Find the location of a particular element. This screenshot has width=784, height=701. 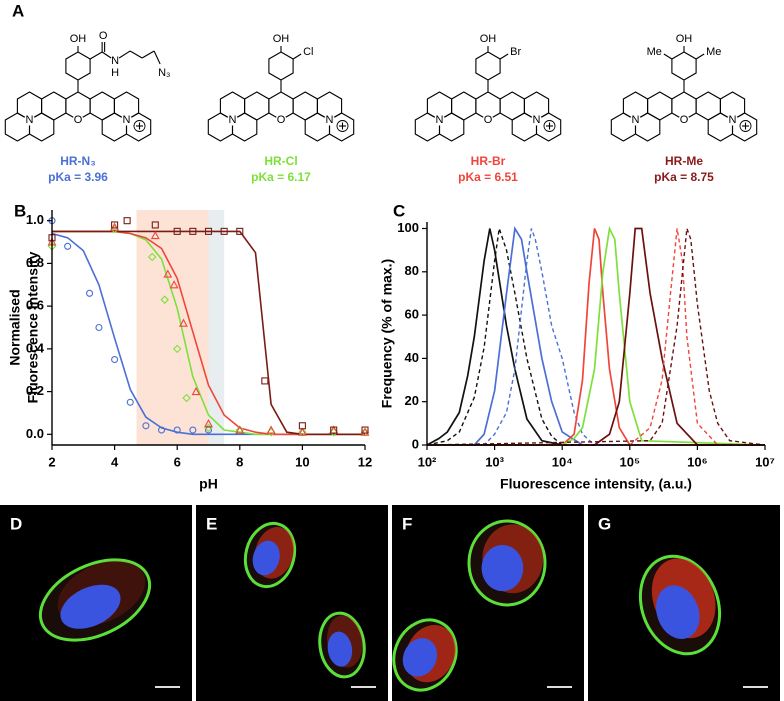

ring is located at coordinates (488, 66).